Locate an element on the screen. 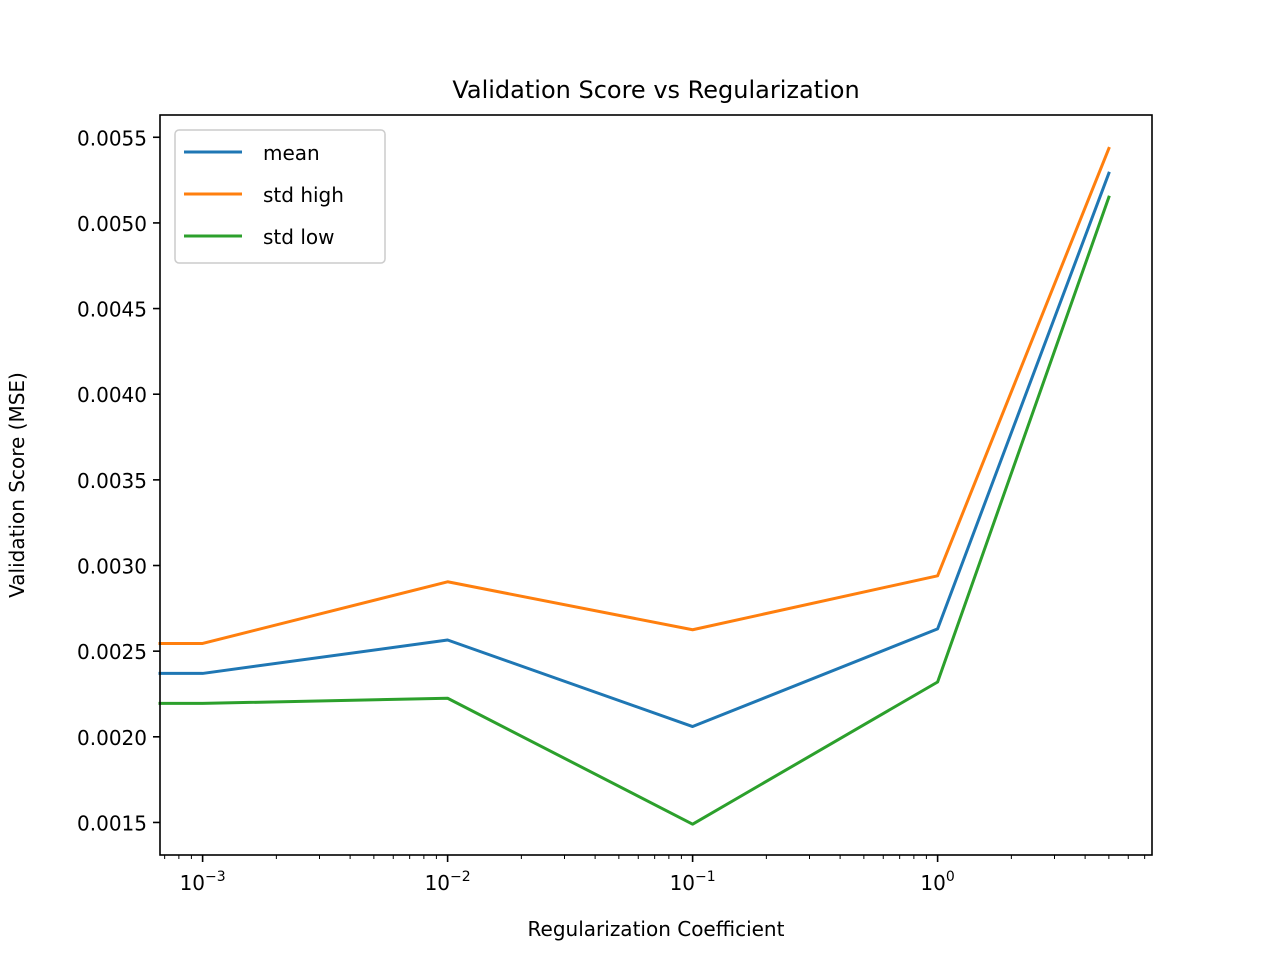 The image size is (1280, 965). y-tick-label: 0.0050 is located at coordinates (112, 224).